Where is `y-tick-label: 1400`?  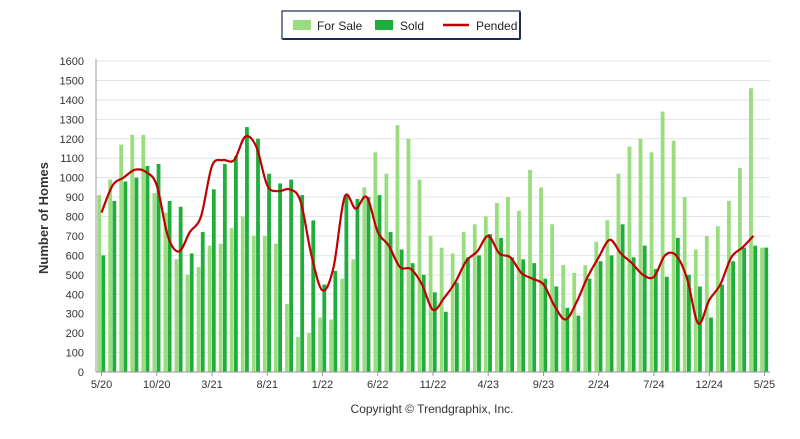
y-tick-label: 1400 is located at coordinates (72, 101).